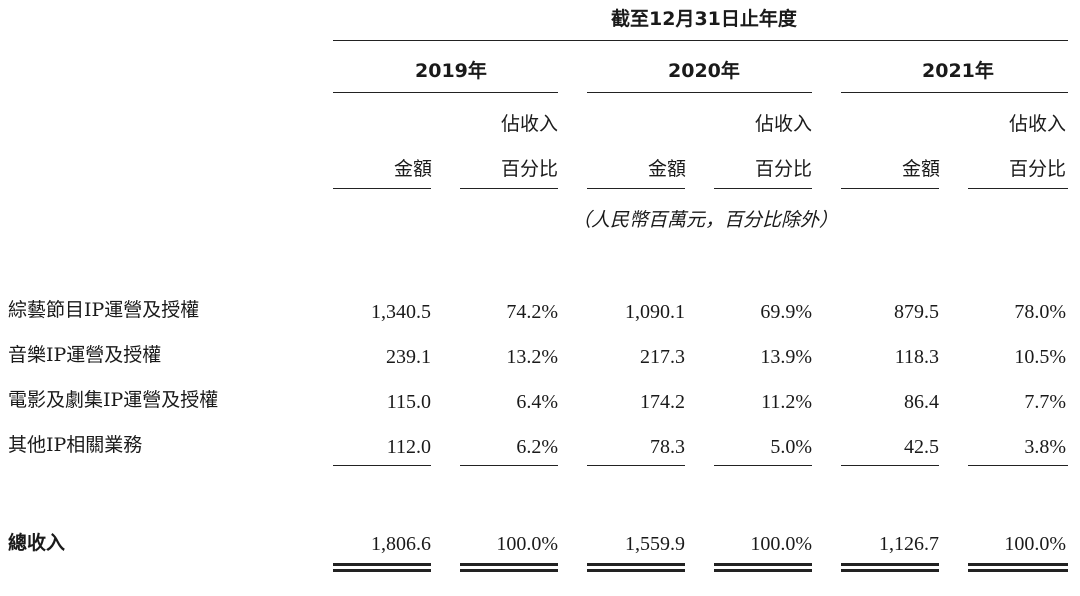  What do you see at coordinates (921, 447) in the screenshot?
I see `cell-amount-2021: 42.5` at bounding box center [921, 447].